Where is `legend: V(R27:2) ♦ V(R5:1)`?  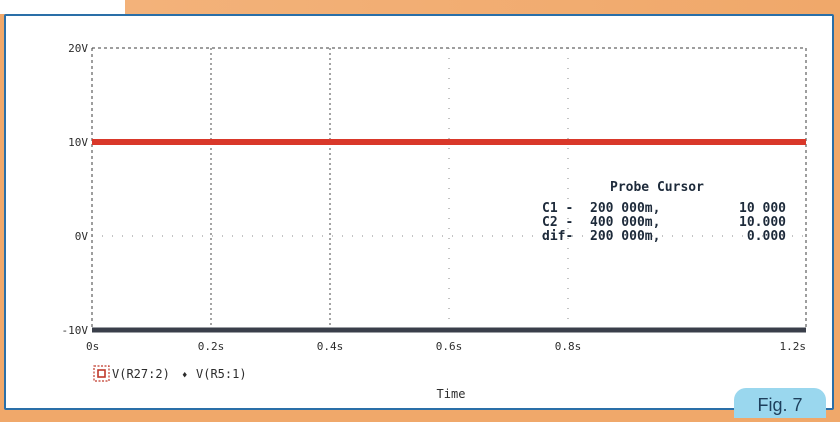 legend: V(R27:2) ♦ V(R5:1) is located at coordinates (170, 373).